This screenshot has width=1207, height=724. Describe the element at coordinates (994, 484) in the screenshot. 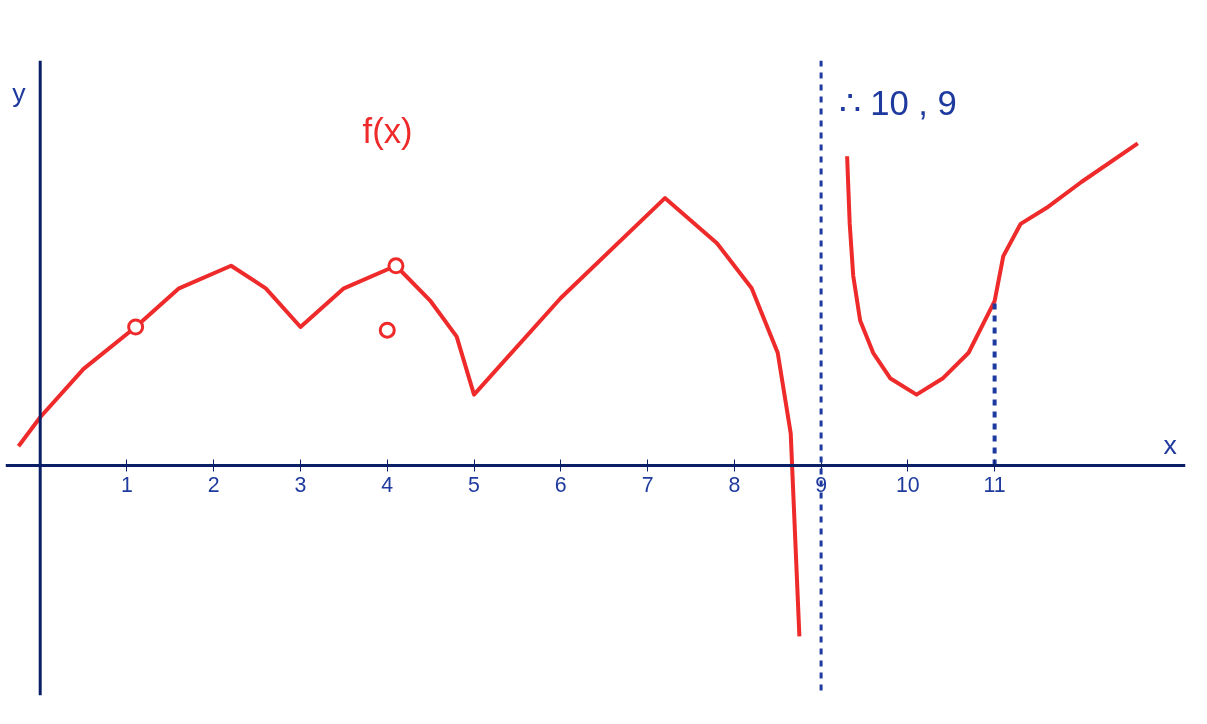

I see `x-tick-label: 11` at that location.